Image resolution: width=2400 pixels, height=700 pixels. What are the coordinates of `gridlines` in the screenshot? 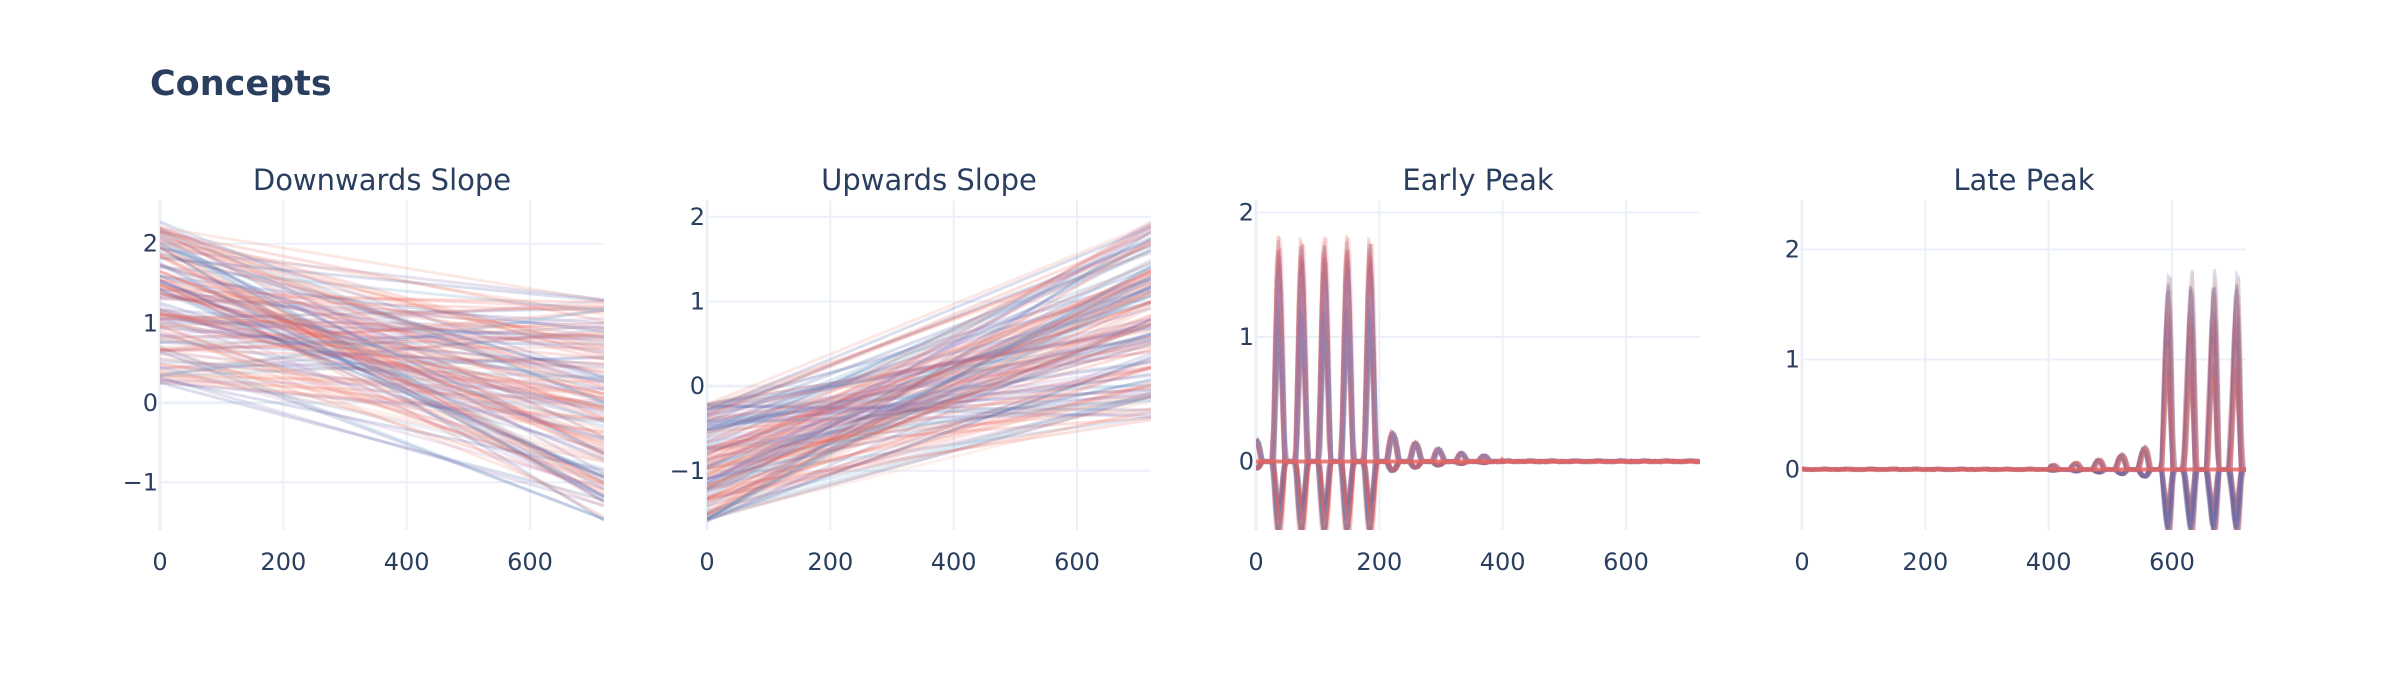 It's located at (928, 365).